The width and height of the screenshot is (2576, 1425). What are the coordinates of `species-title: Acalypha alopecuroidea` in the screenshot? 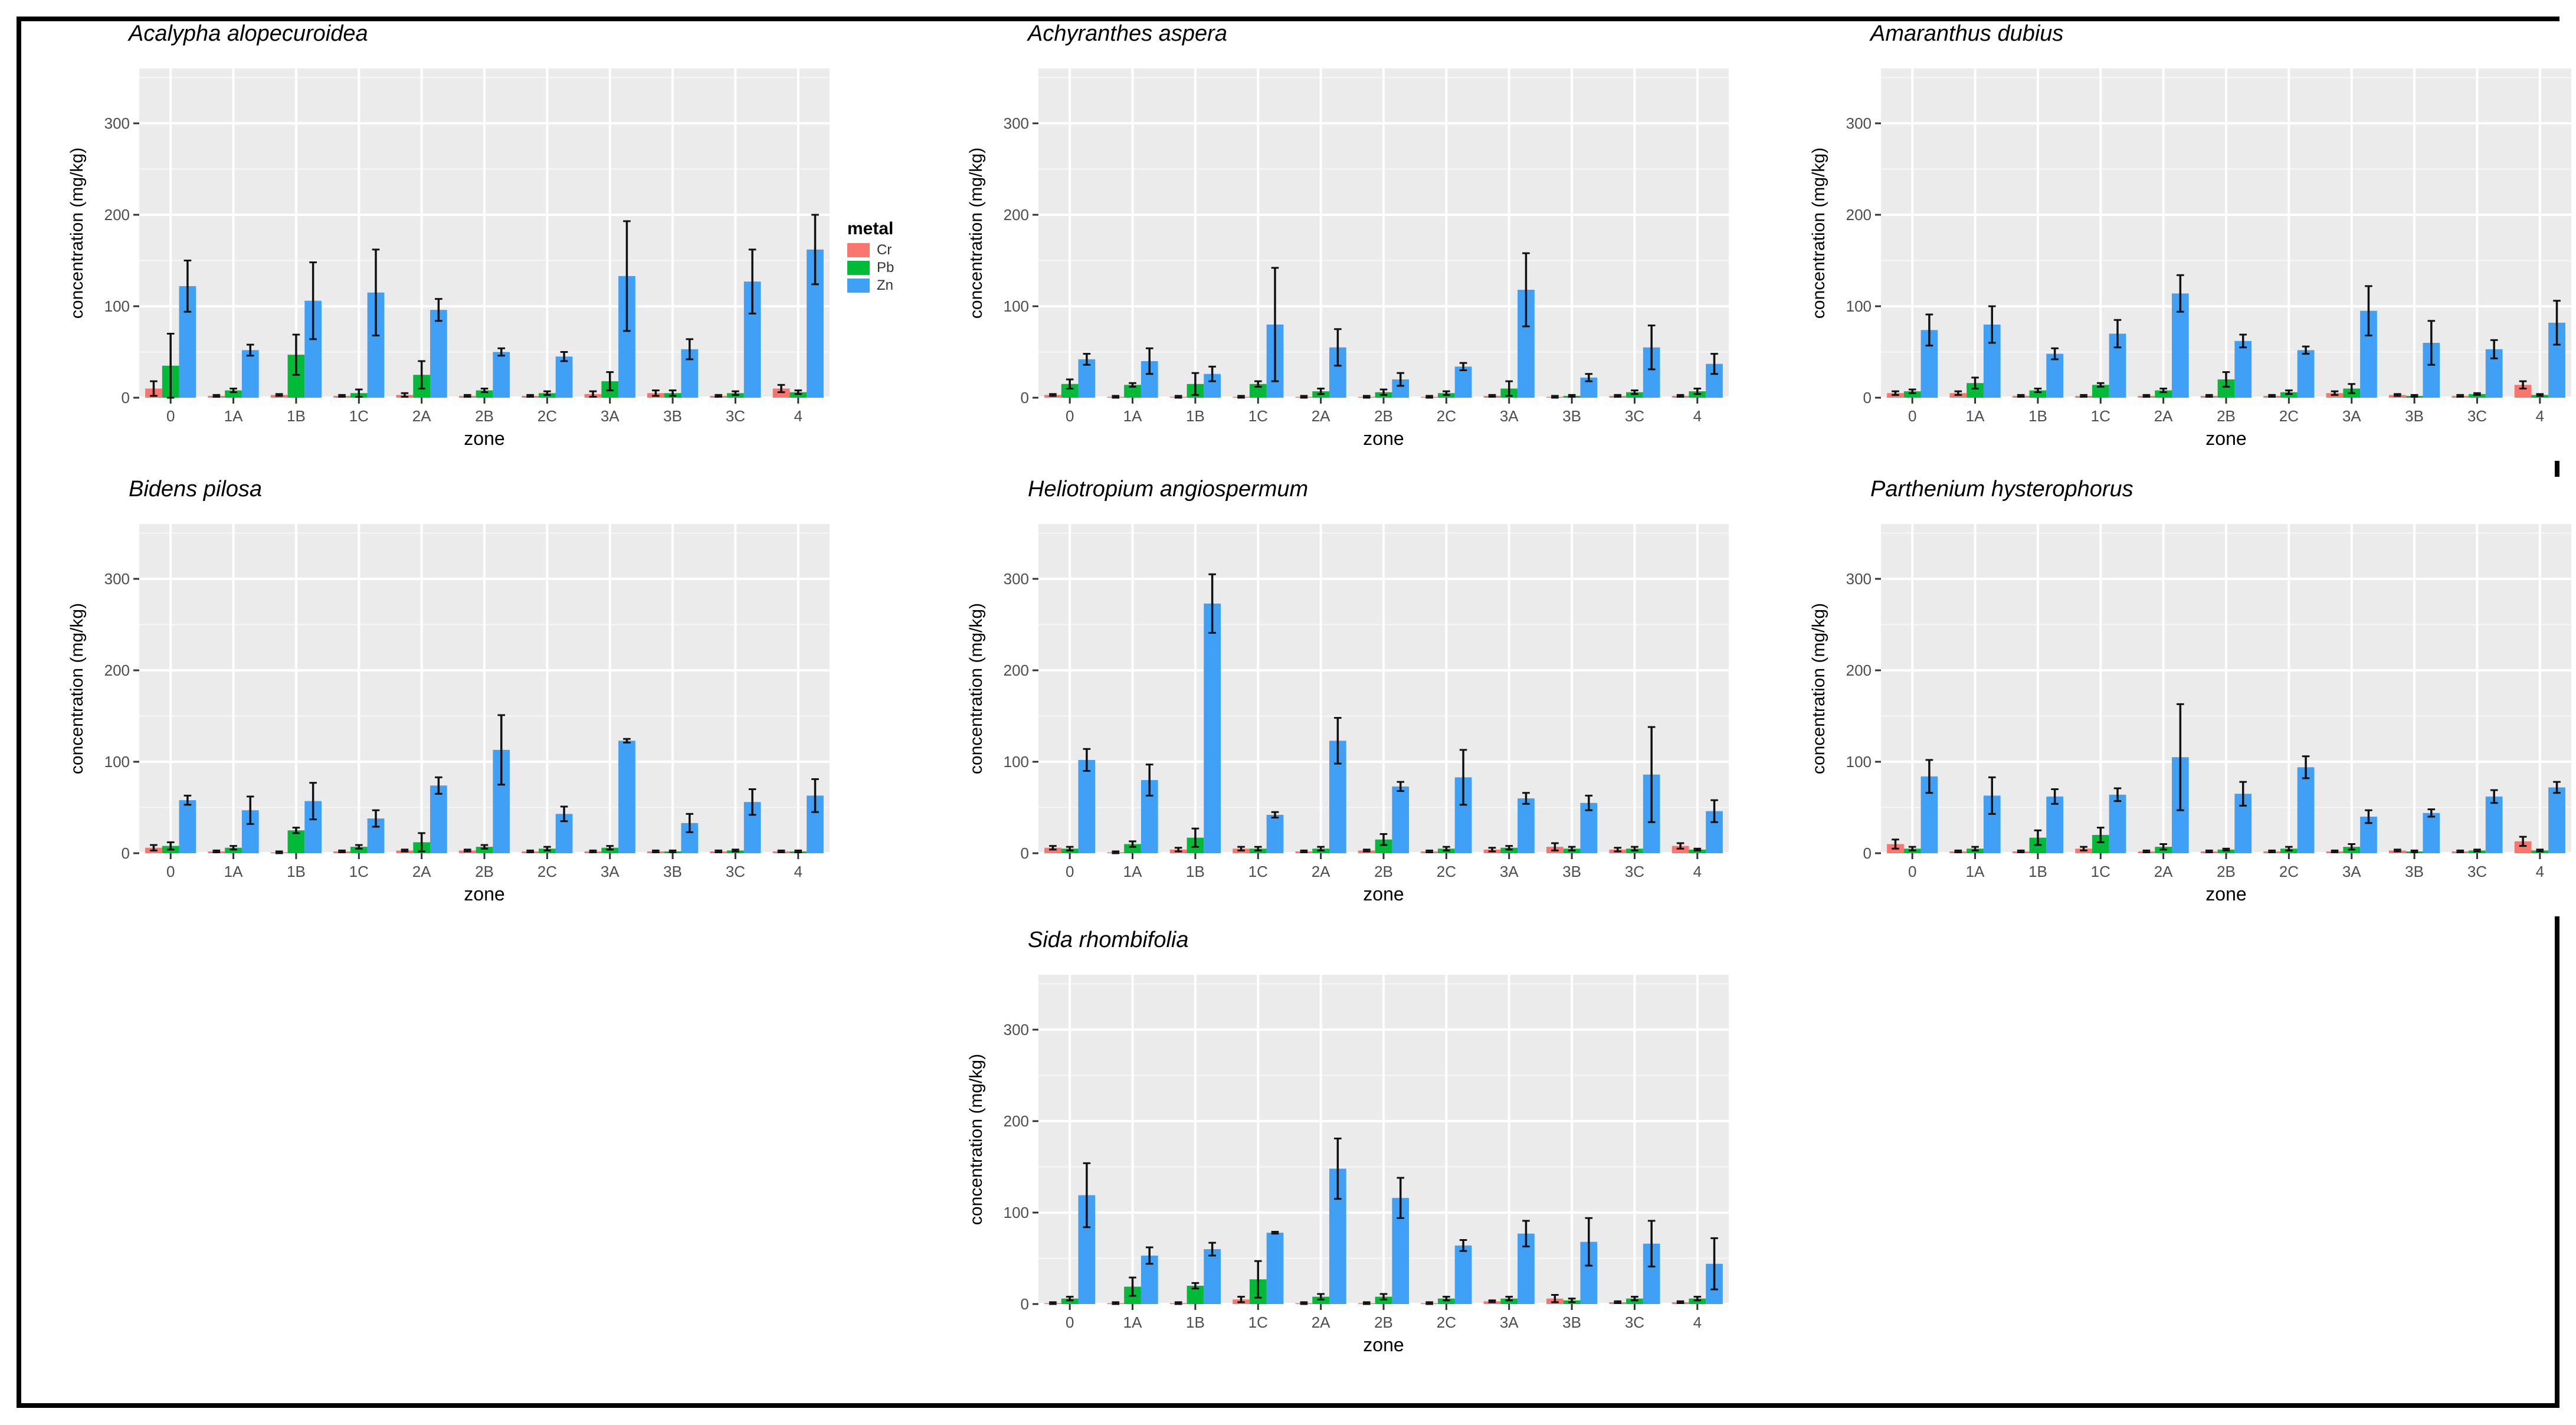 It's located at (248, 33).